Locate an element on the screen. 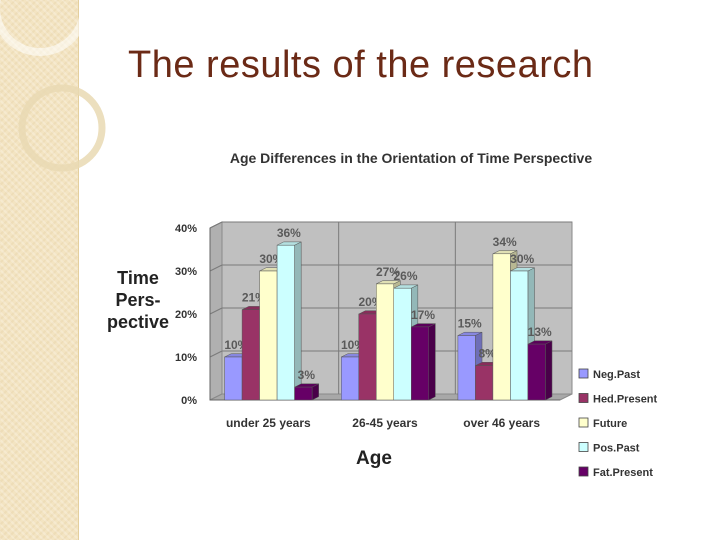 The height and width of the screenshot is (540, 720). data-label: 27% is located at coordinates (388, 272).